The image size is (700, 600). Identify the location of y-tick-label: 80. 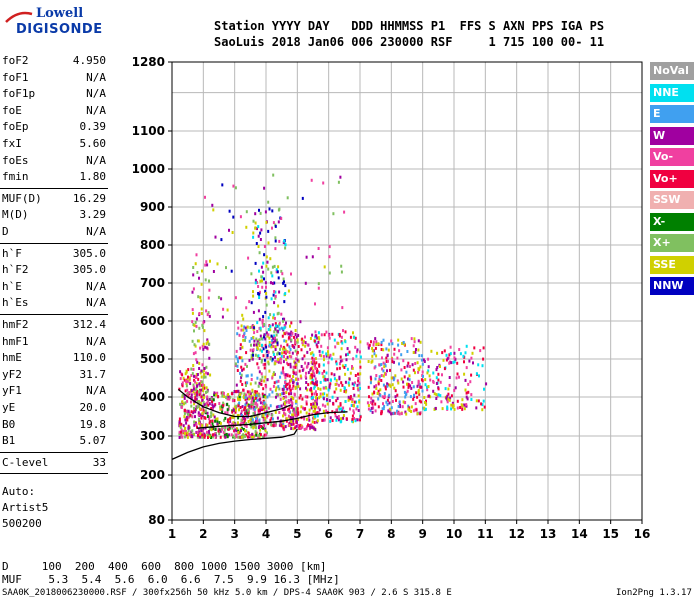
(156, 520).